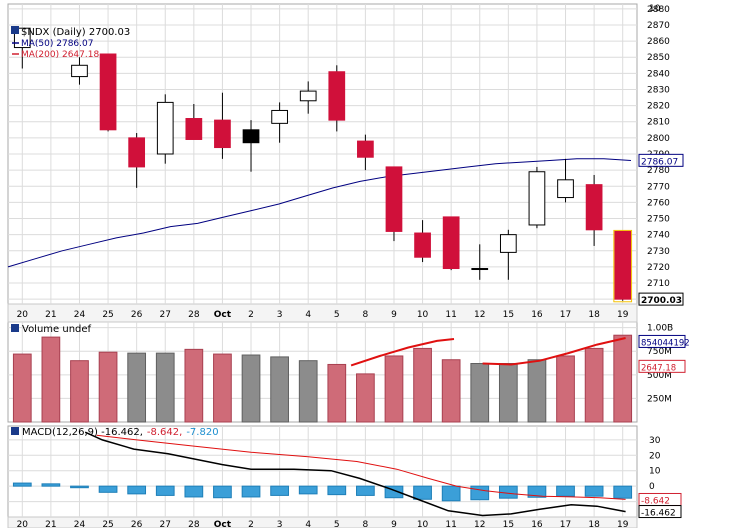 The height and width of the screenshot is (532, 749). Describe the element at coordinates (57, 44) in the screenshot. I see `price-legend-label: MA(50) 2786.07` at that location.